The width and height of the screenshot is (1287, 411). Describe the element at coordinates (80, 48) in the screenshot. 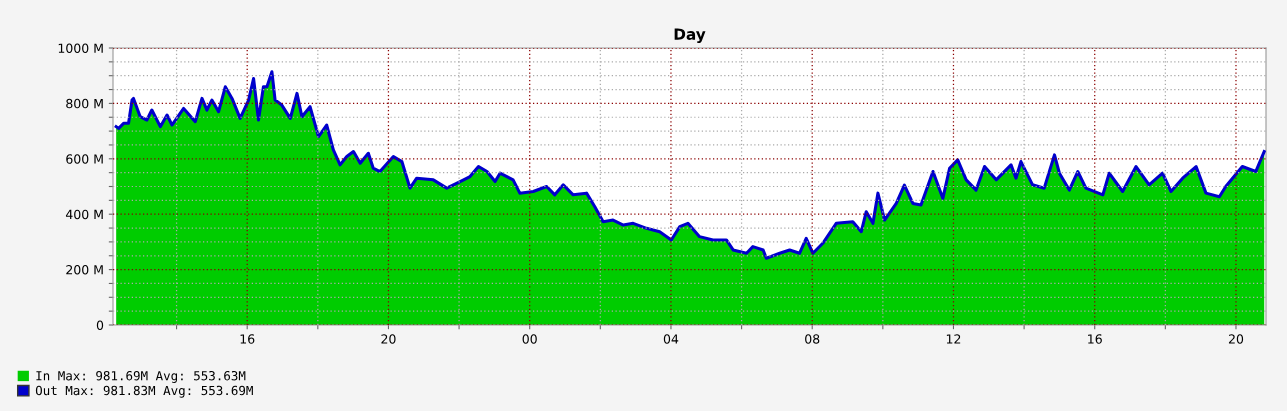

I see `y-tick-label: 1000 M` at that location.